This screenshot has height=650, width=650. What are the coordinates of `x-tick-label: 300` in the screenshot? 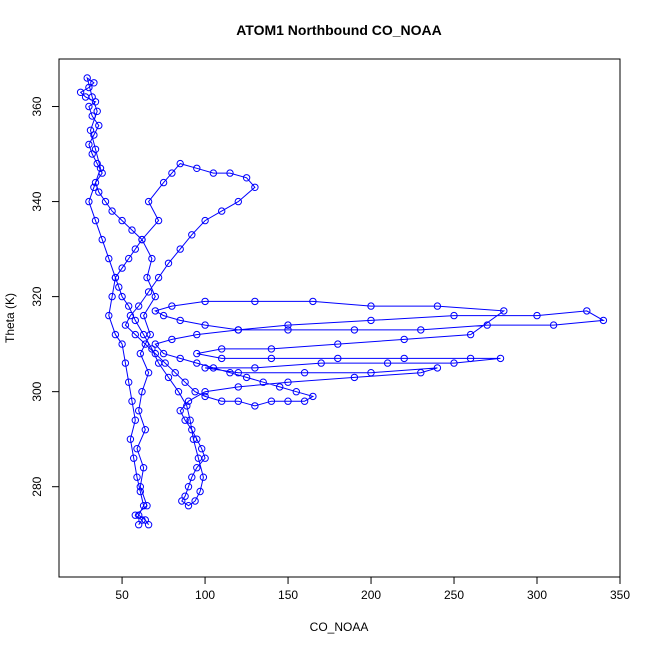 It's located at (537, 595).